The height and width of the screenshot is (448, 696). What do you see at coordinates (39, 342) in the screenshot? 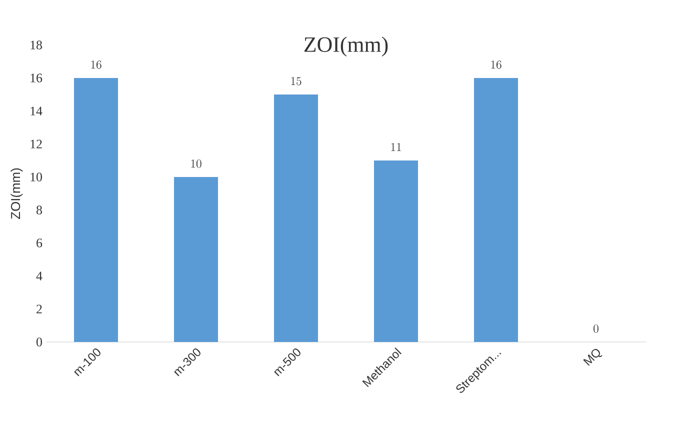
I see `y-tick-label: 0` at bounding box center [39, 342].